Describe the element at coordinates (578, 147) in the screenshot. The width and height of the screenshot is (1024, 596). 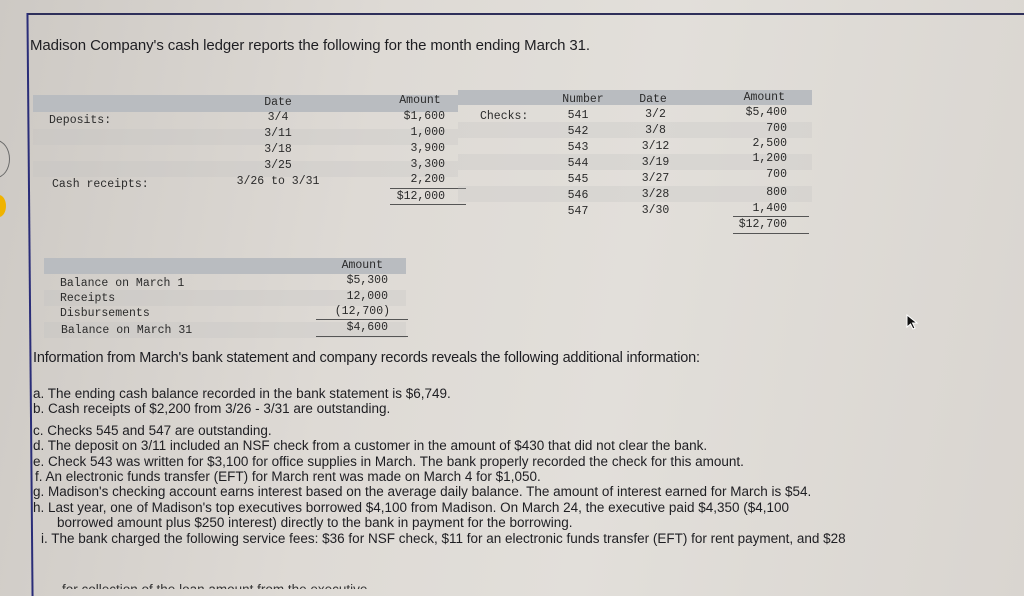
I see `check-number: 543` at that location.